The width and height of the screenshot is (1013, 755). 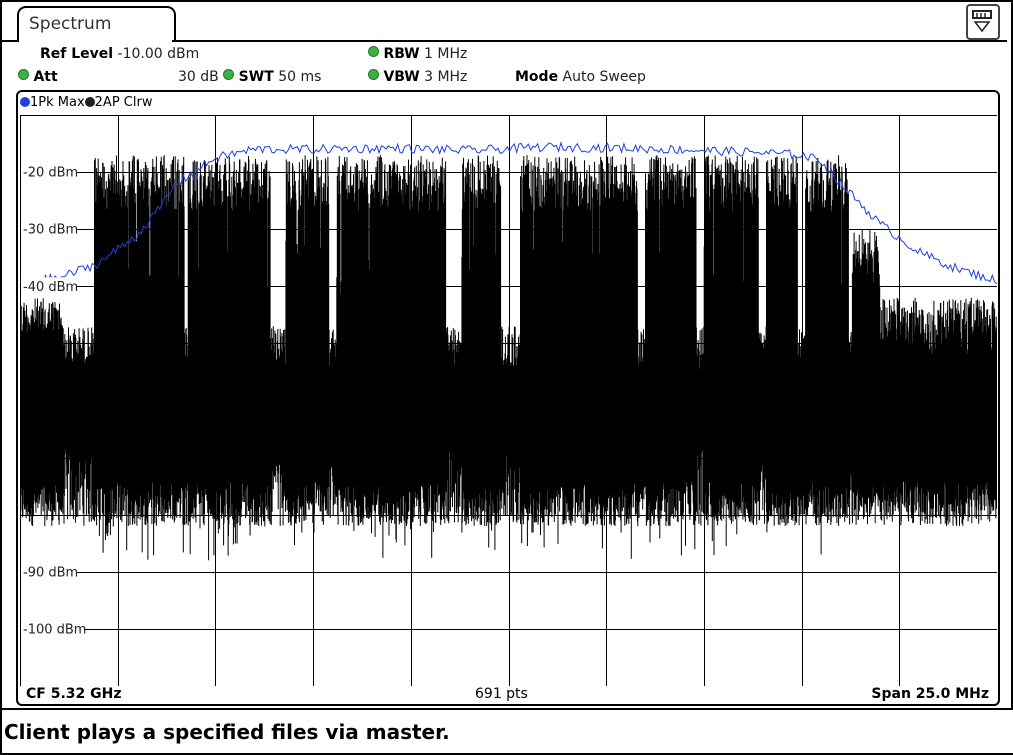 What do you see at coordinates (401, 54) in the screenshot?
I see `rbw-label: RBW` at bounding box center [401, 54].